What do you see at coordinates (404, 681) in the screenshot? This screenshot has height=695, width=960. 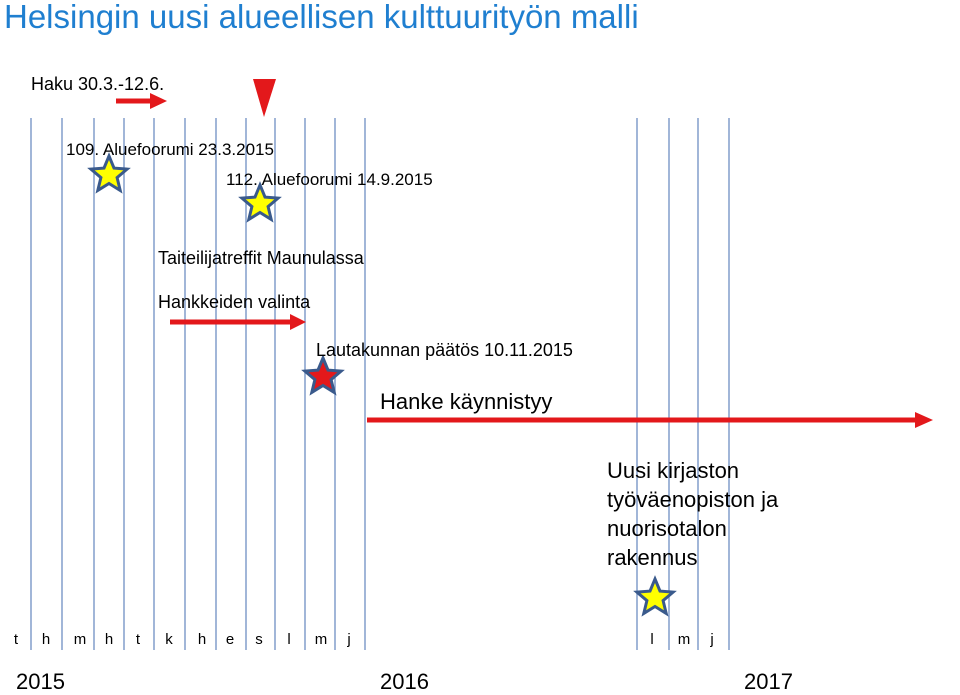 I see `year-label-2016: 2016` at bounding box center [404, 681].